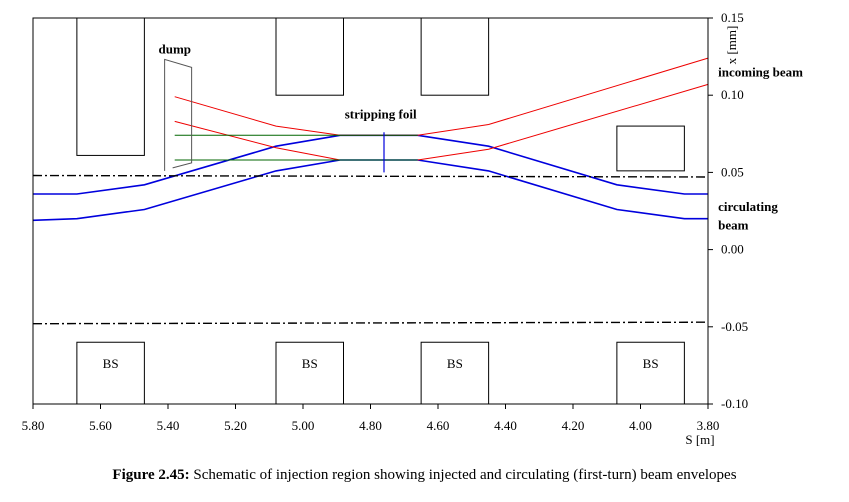  What do you see at coordinates (178, 114) in the screenshot?
I see `dump-shape` at bounding box center [178, 114].